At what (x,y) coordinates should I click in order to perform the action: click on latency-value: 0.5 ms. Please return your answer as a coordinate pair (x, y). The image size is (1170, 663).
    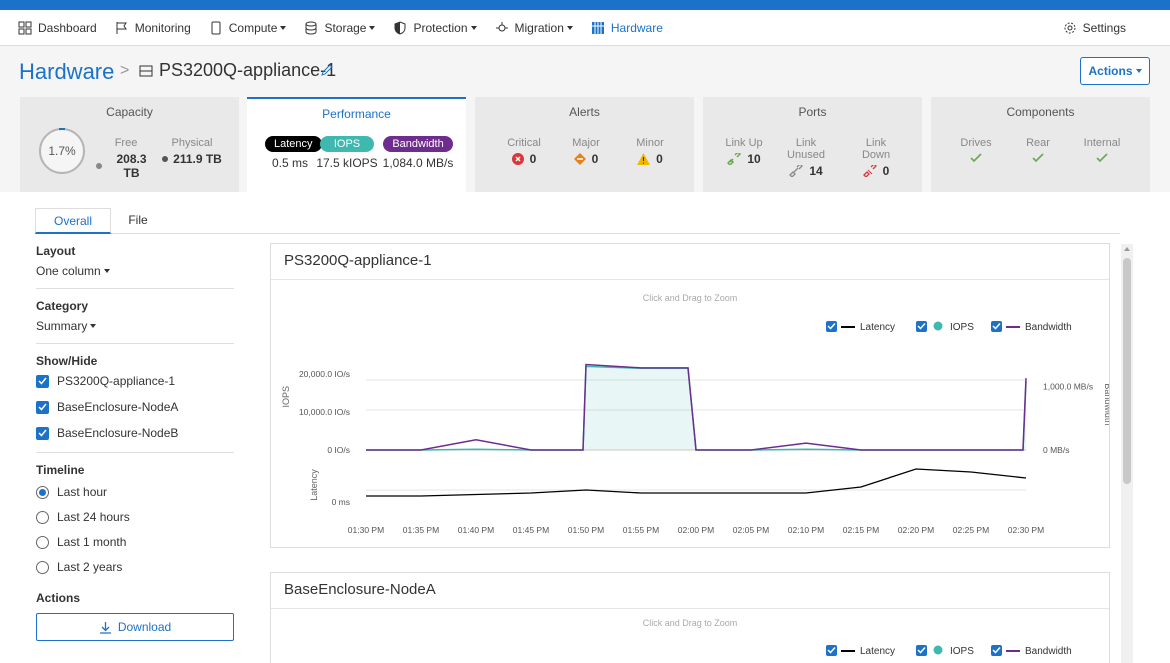
    Looking at the image, I should click on (289, 163).